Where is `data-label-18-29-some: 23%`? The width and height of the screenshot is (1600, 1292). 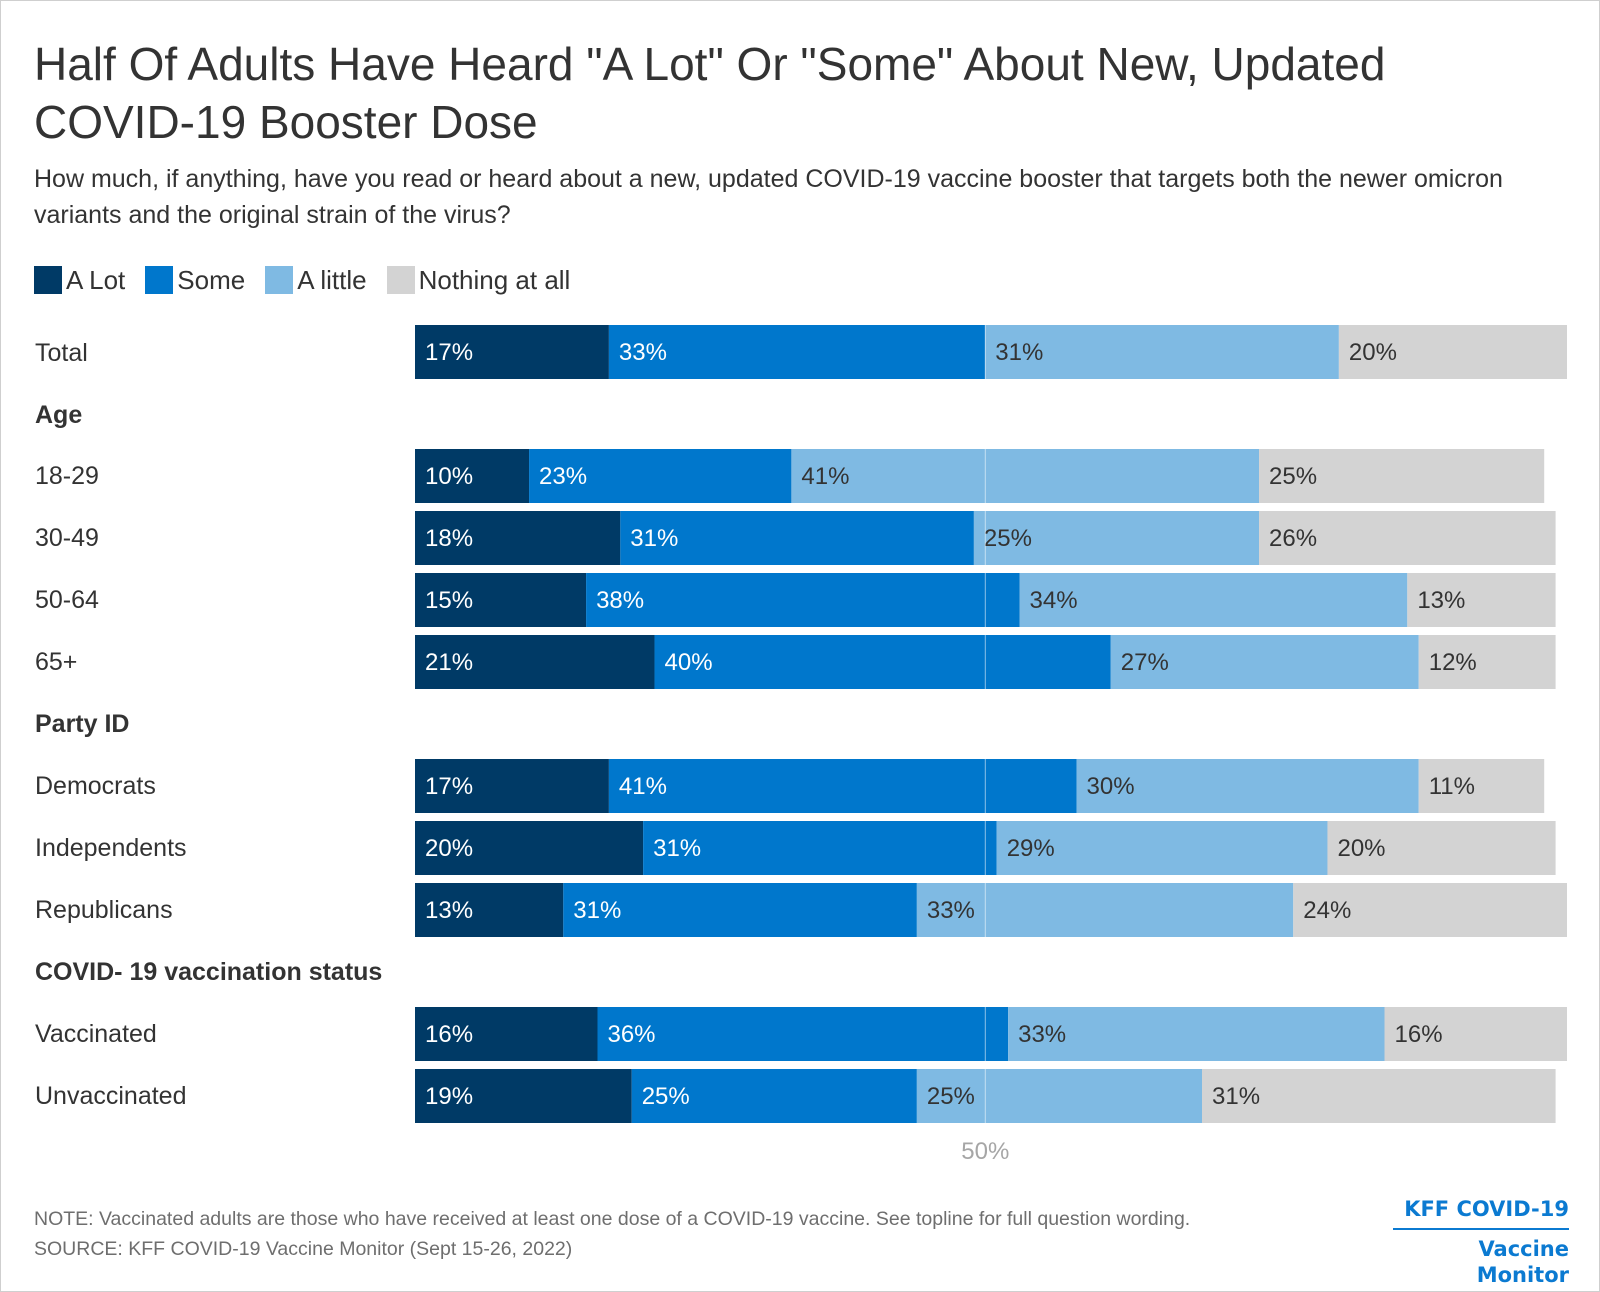 data-label-18-29-some: 23% is located at coordinates (563, 476).